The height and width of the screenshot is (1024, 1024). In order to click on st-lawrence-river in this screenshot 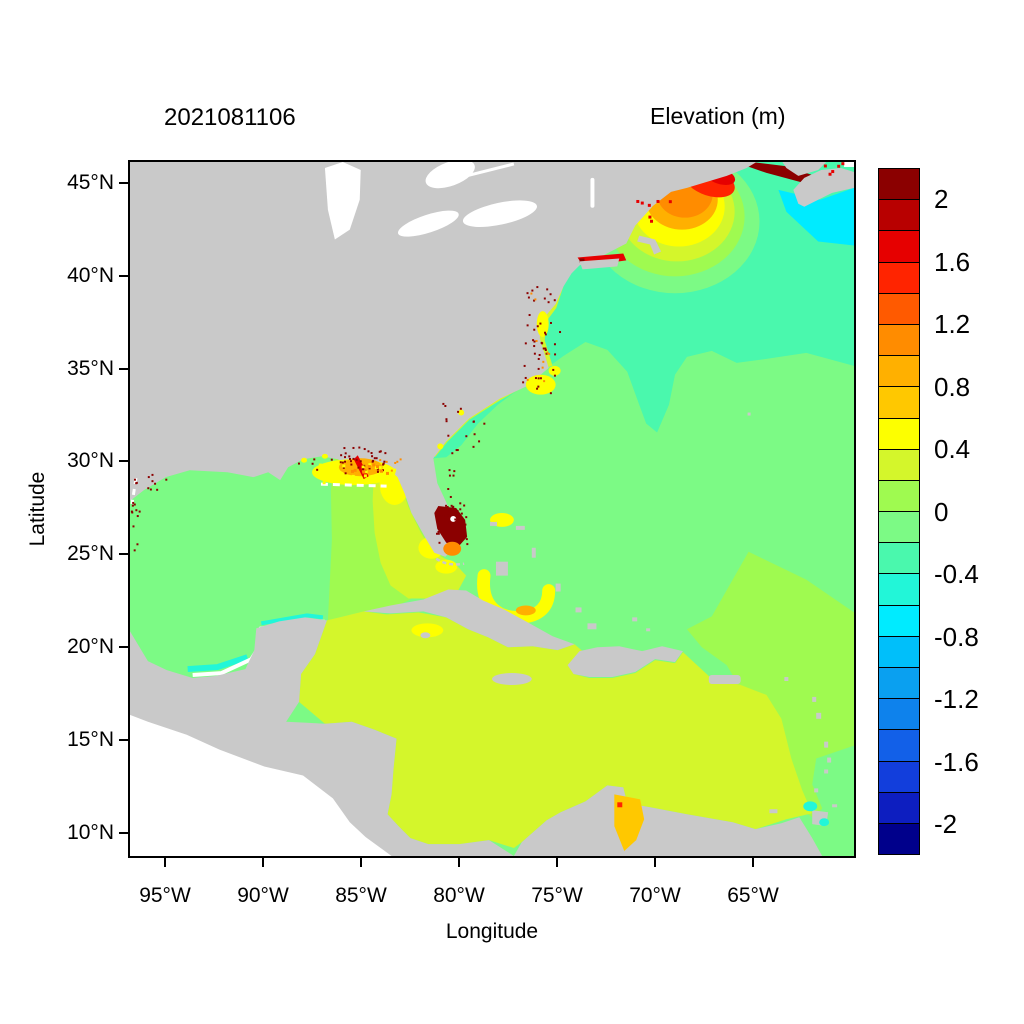, I will do `click(486, 171)`.